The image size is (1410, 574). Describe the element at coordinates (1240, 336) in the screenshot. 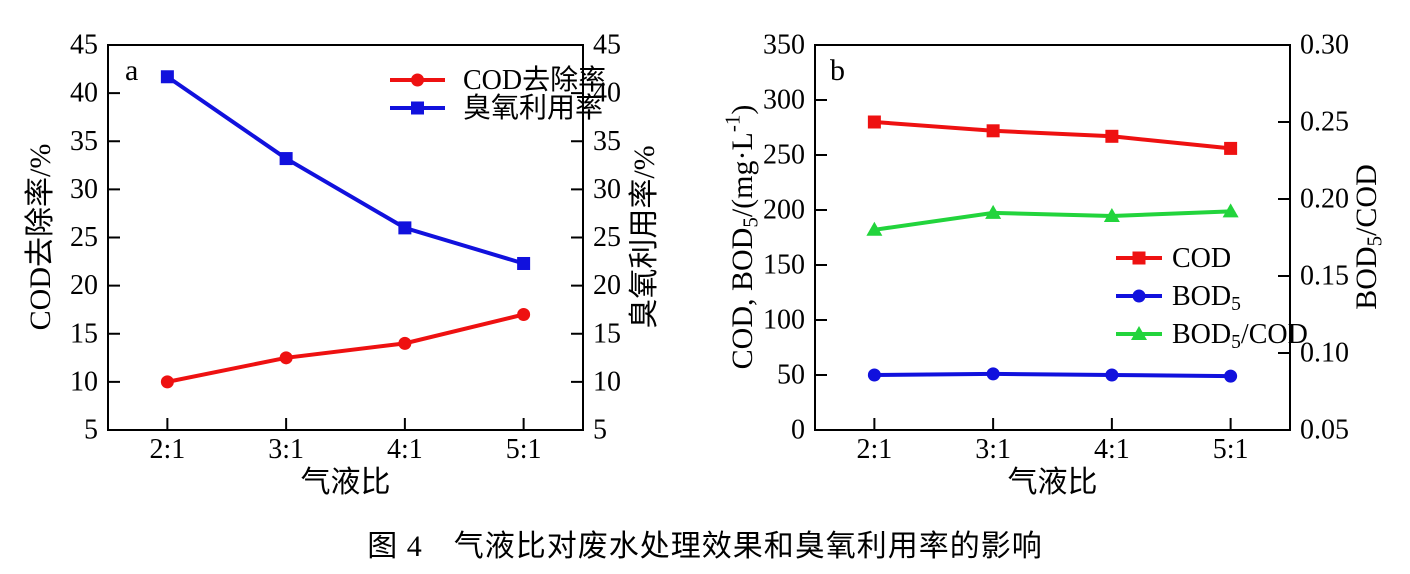

I see `legend-label: BOD5/COD` at that location.